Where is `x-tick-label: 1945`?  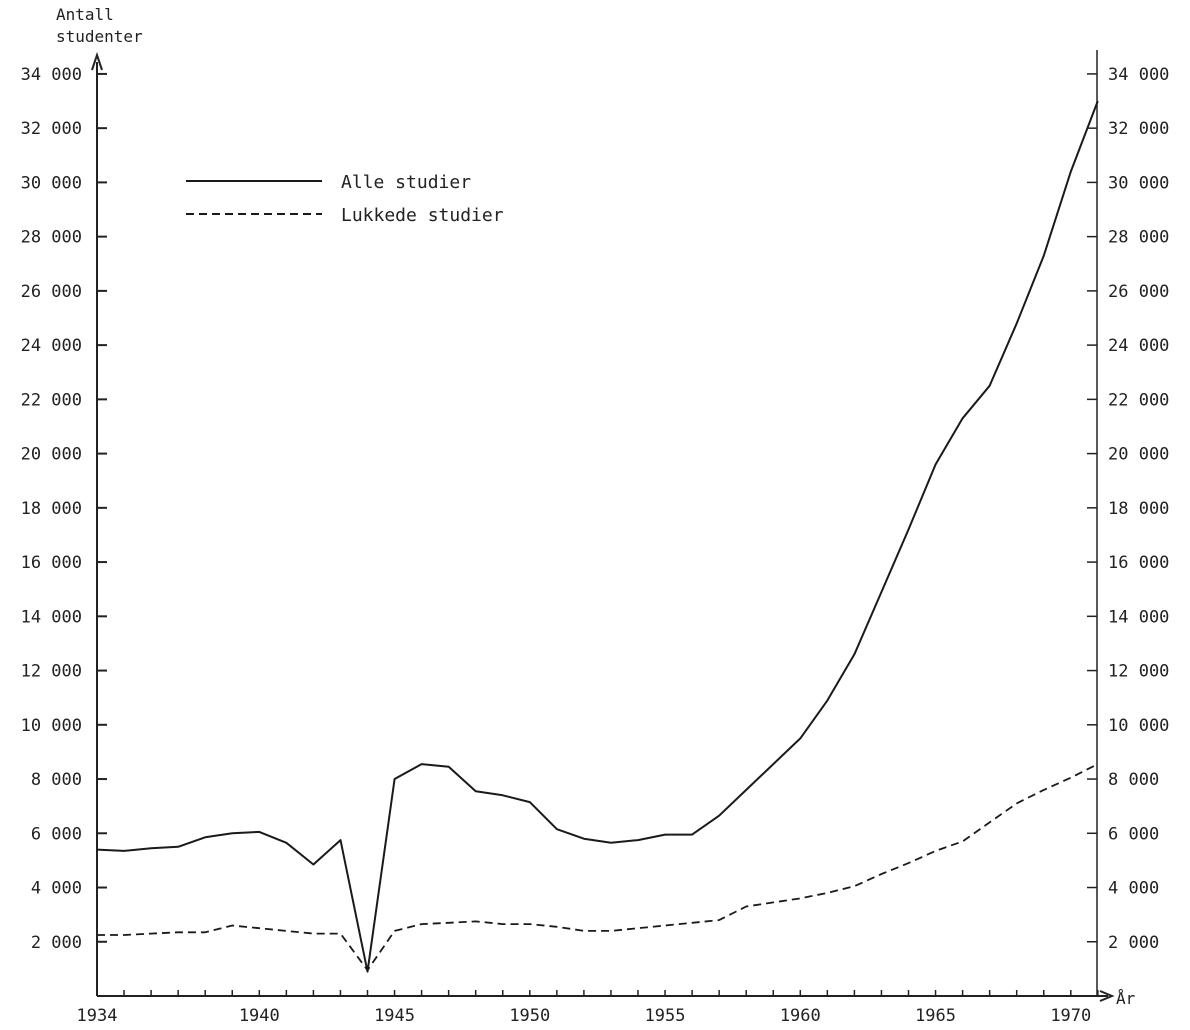 x-tick-label: 1945 is located at coordinates (394, 1016).